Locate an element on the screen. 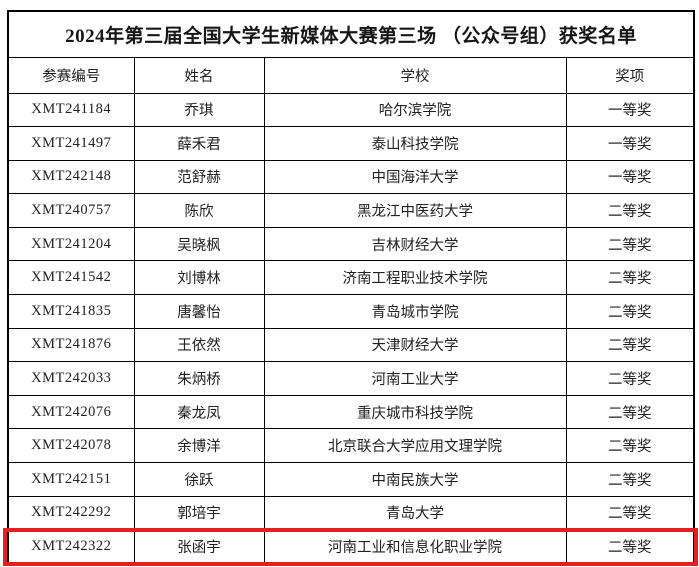 This screenshot has width=699, height=567. cell-name: 朱炳桥 is located at coordinates (199, 378).